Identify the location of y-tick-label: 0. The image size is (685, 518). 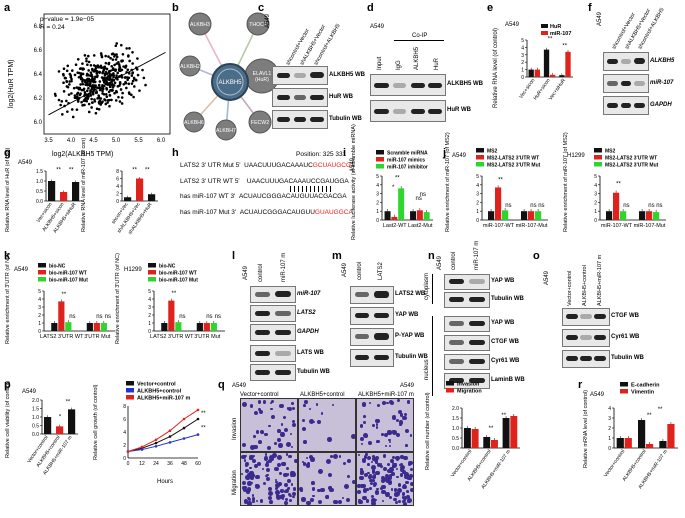
(149, 332).